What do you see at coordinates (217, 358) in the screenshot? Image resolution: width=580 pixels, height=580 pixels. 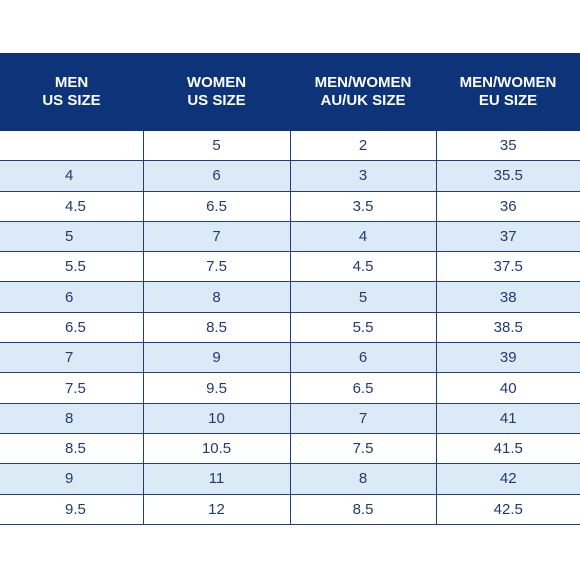 I see `women-us-size-cell: 9` at bounding box center [217, 358].